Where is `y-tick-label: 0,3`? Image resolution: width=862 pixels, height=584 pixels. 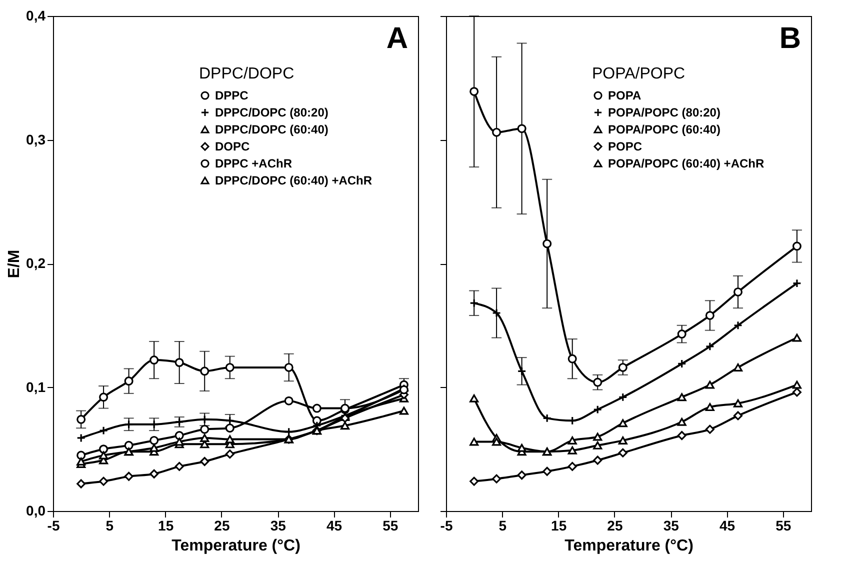
y-tick-label: 0,3 is located at coordinates (36, 139).